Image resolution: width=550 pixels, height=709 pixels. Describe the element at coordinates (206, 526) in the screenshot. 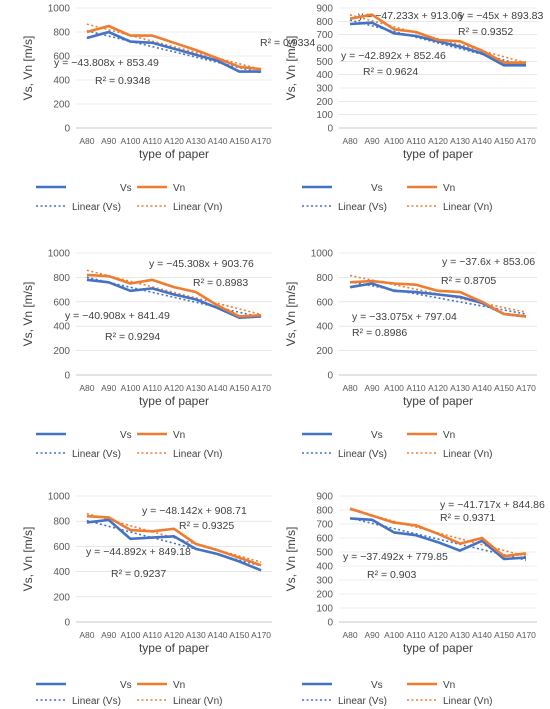

I see `trend-r2-vn: R² = 0.9325` at that location.